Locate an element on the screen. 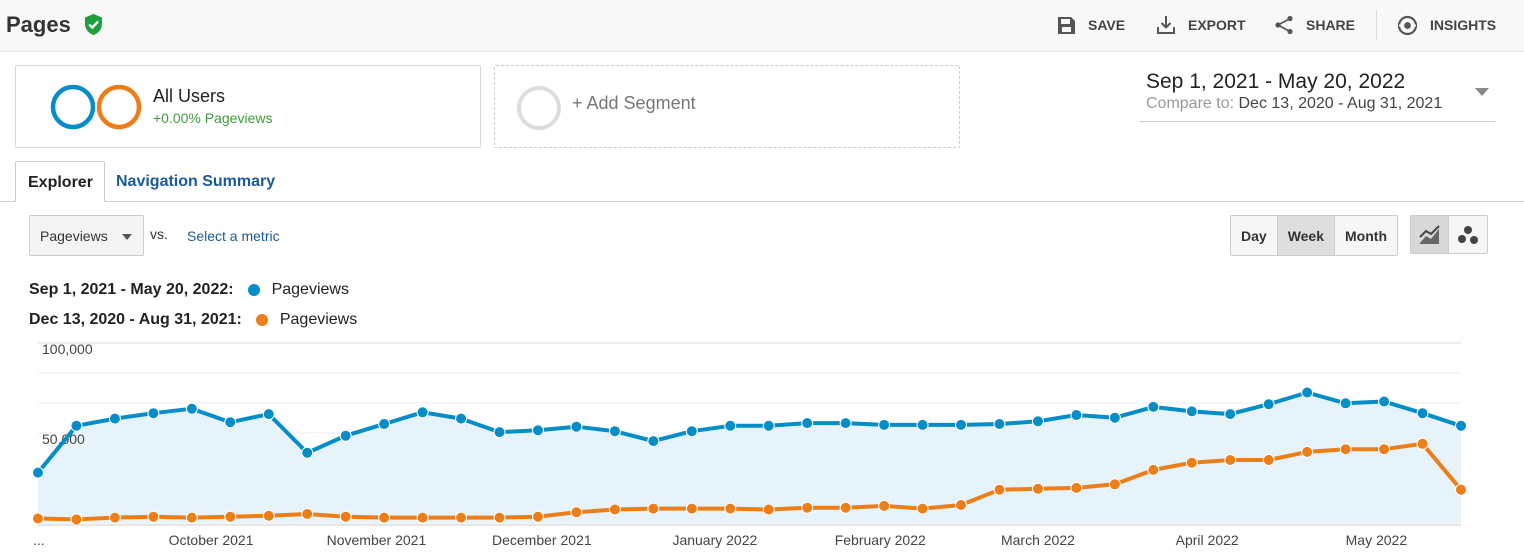 The width and height of the screenshot is (1524, 556). caret-down-icon is located at coordinates (127, 237).